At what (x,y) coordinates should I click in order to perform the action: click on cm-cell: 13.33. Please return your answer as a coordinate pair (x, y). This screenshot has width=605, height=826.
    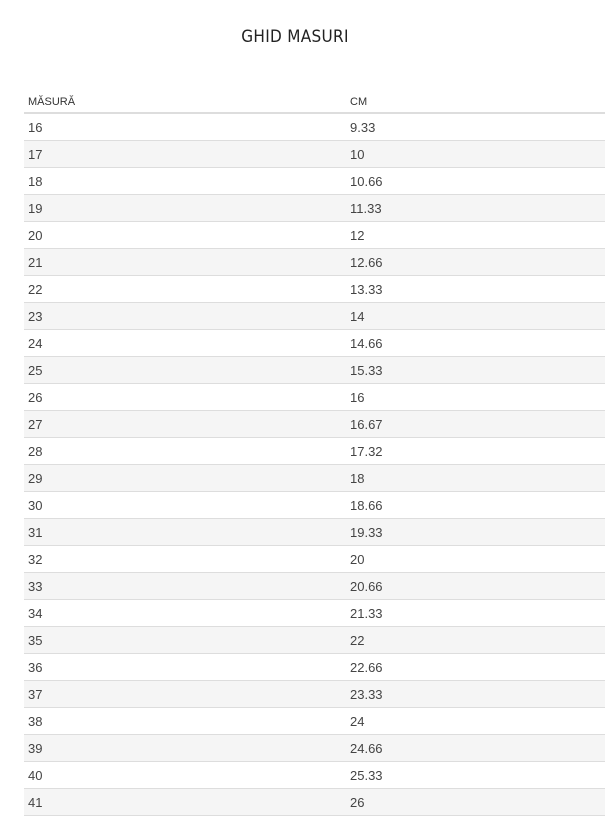
    Looking at the image, I should click on (475, 289).